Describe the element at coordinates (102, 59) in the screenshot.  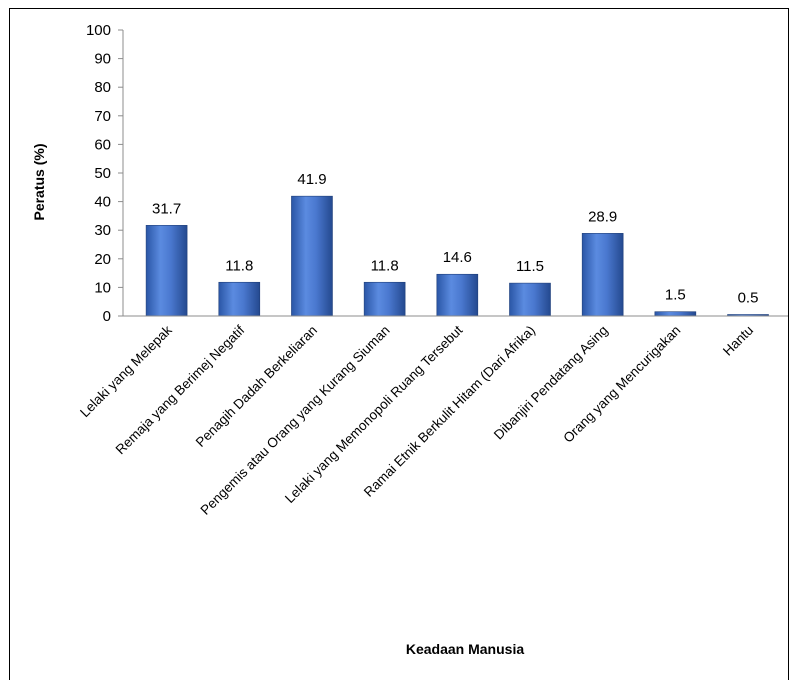
I see `y-tick-label: 90` at that location.